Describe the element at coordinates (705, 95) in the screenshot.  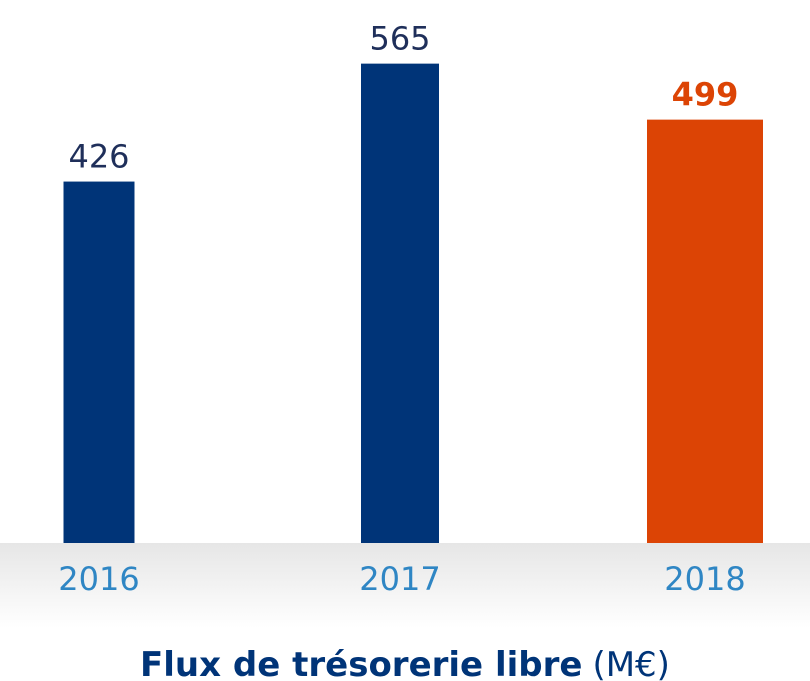
I see `value-label: 499` at that location.